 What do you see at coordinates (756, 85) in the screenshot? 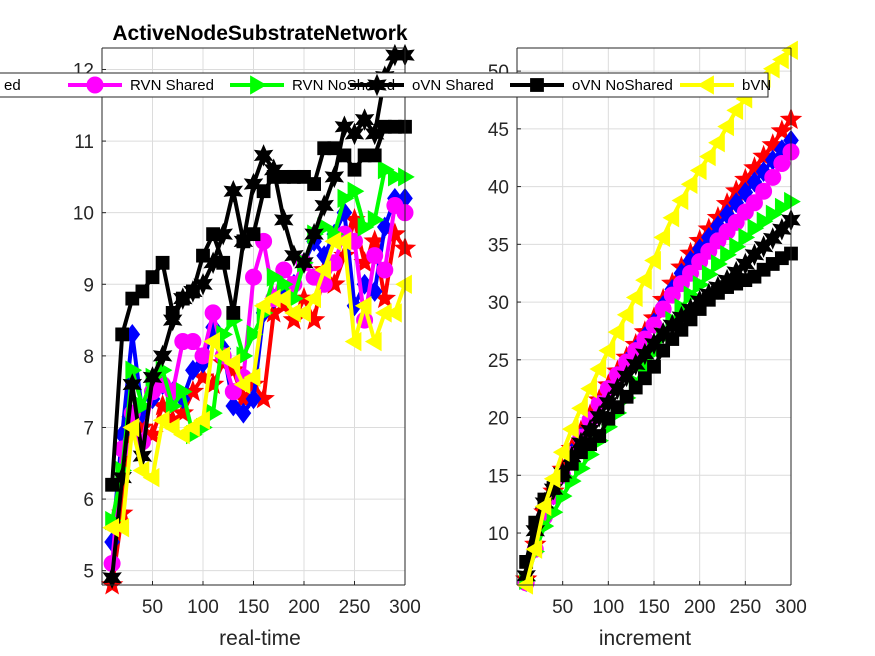
I see `legend-label: bVN` at bounding box center [756, 85].